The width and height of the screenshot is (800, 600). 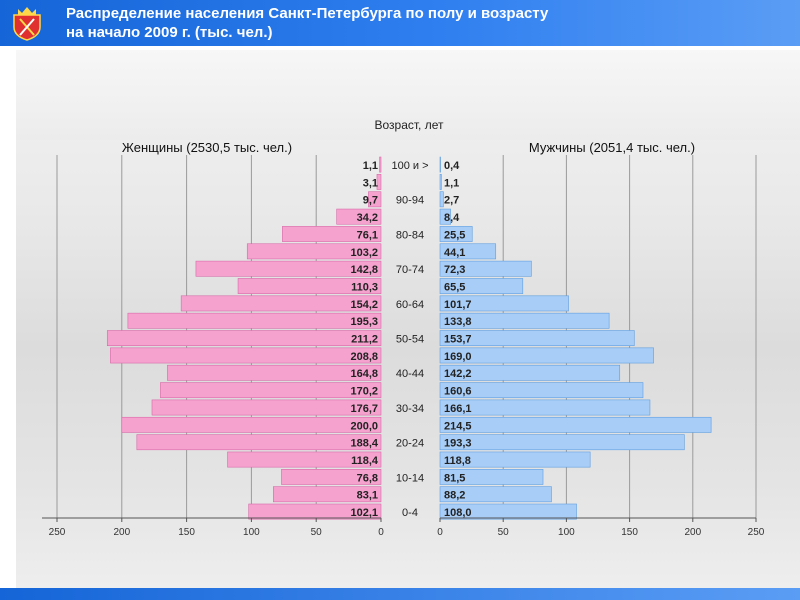 What do you see at coordinates (121, 532) in the screenshot?
I see `x-tick-label-left: 200` at bounding box center [121, 532].